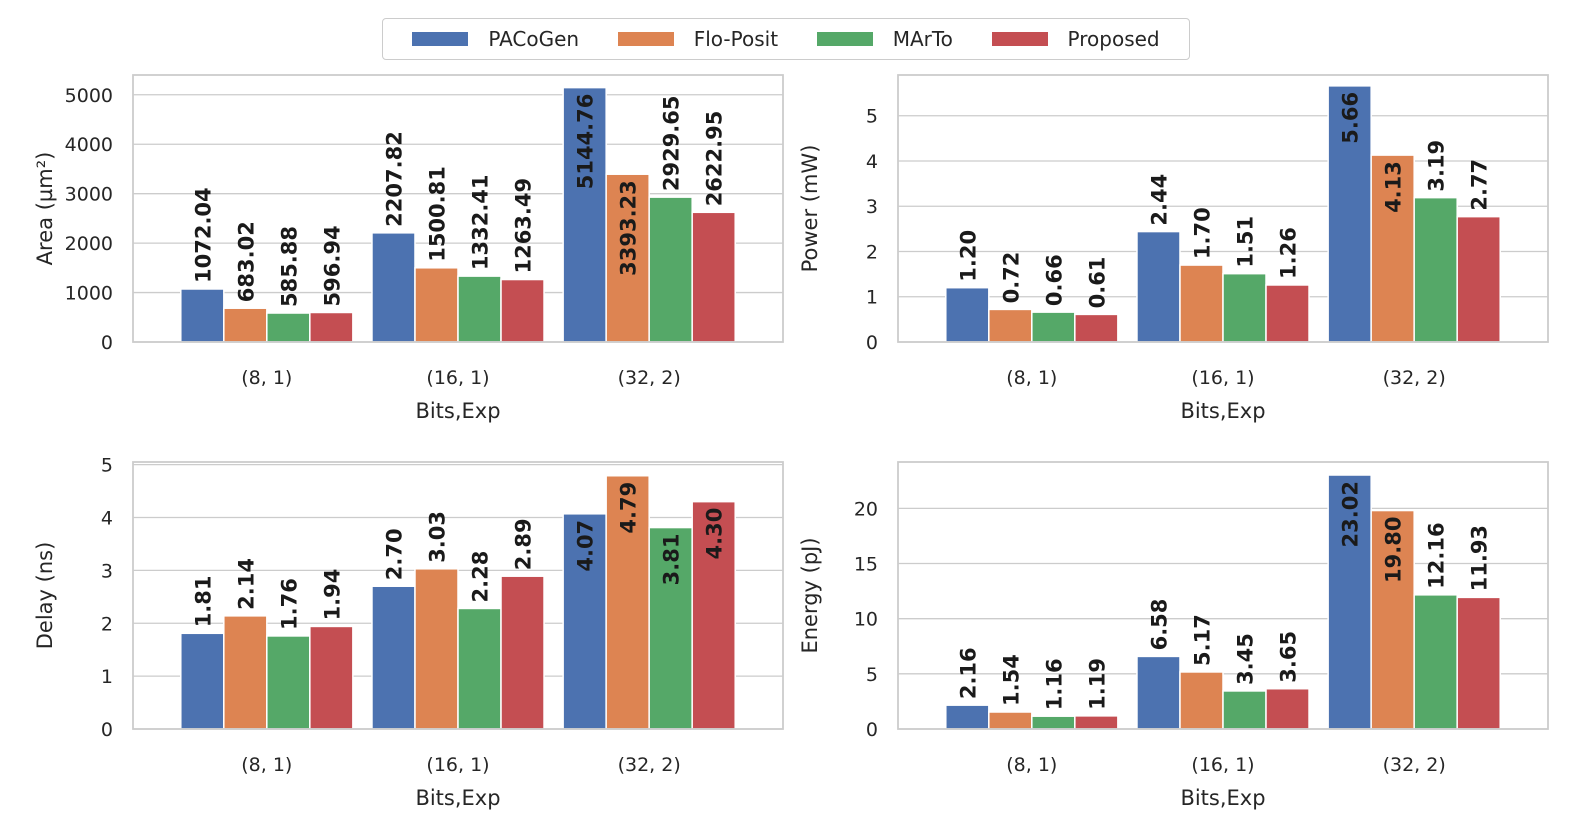 The height and width of the screenshot is (835, 1582). Describe the element at coordinates (1097, 684) in the screenshot. I see `bar-value-label: 1.19` at that location.